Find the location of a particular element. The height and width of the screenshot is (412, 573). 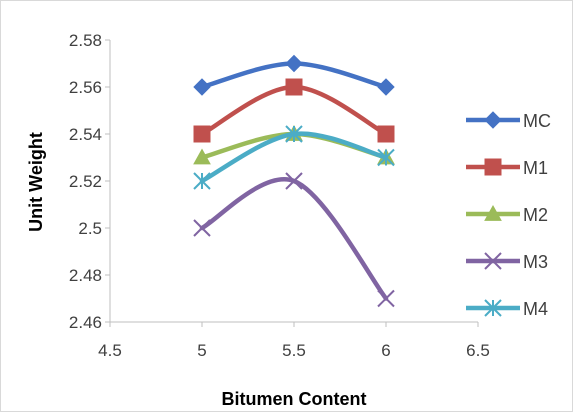

y-tick-label: 2.58 is located at coordinates (85, 40).